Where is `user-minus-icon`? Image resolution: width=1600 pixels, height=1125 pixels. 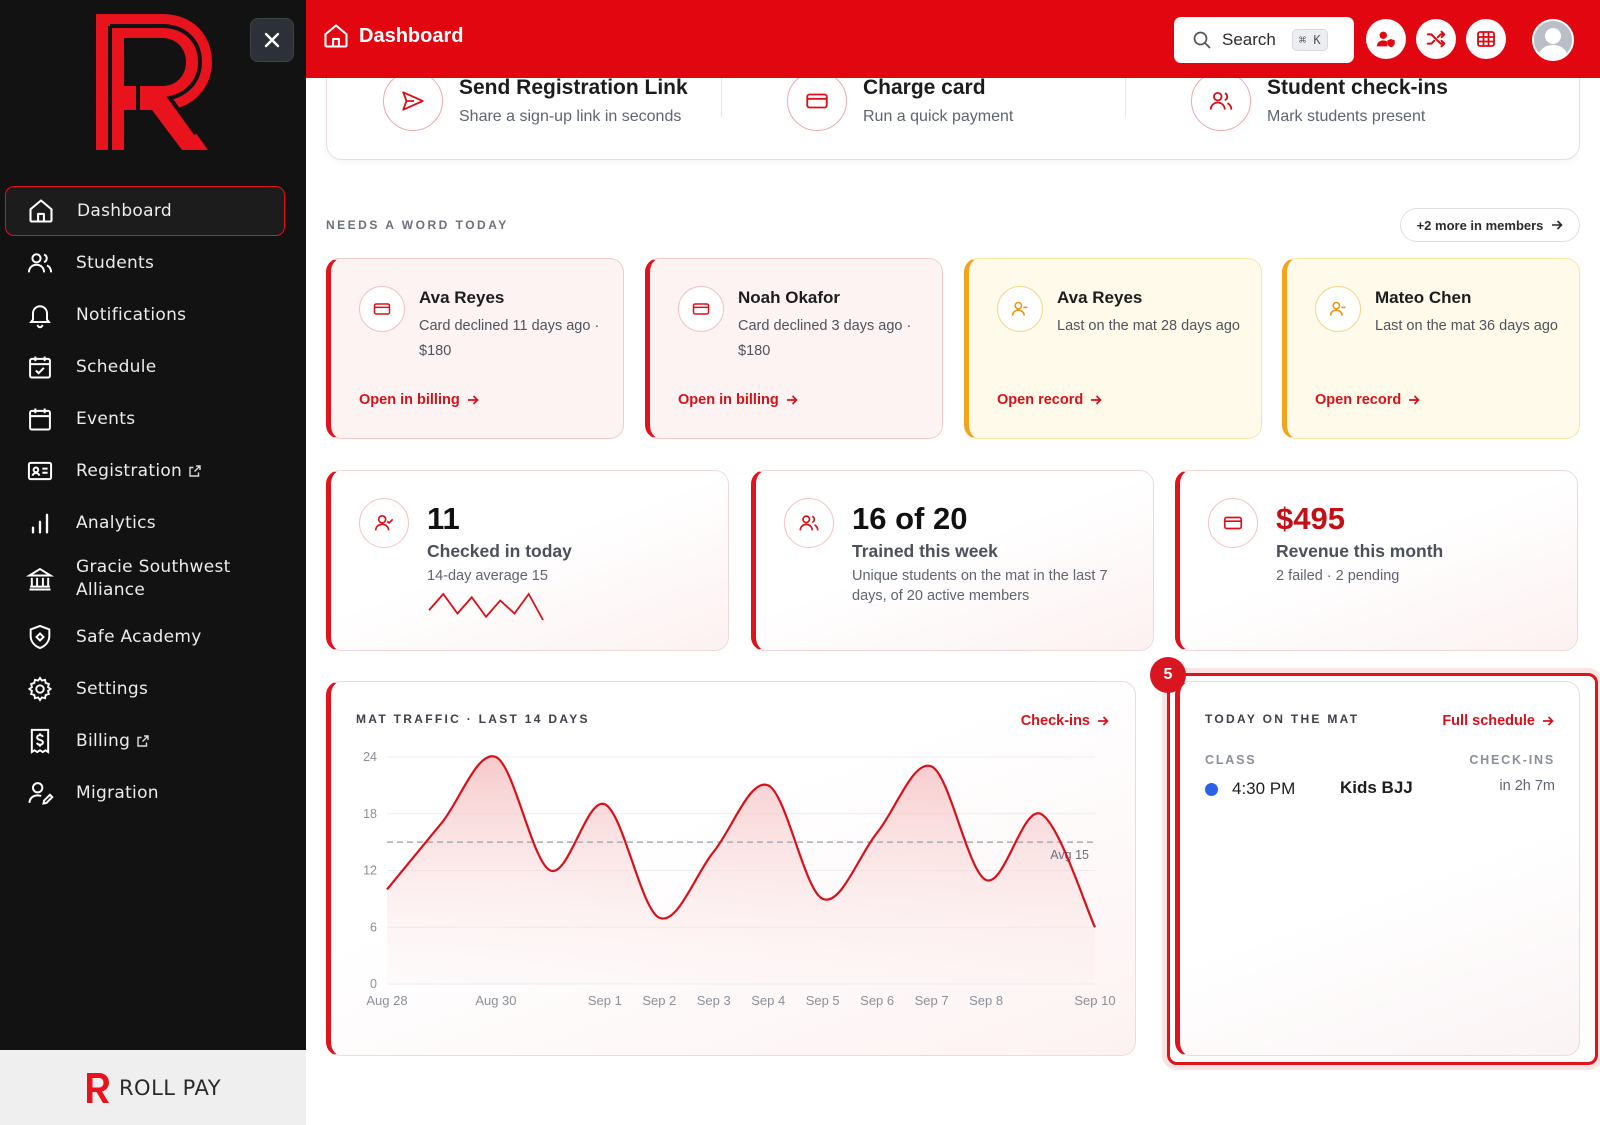 user-minus-icon is located at coordinates (1020, 309).